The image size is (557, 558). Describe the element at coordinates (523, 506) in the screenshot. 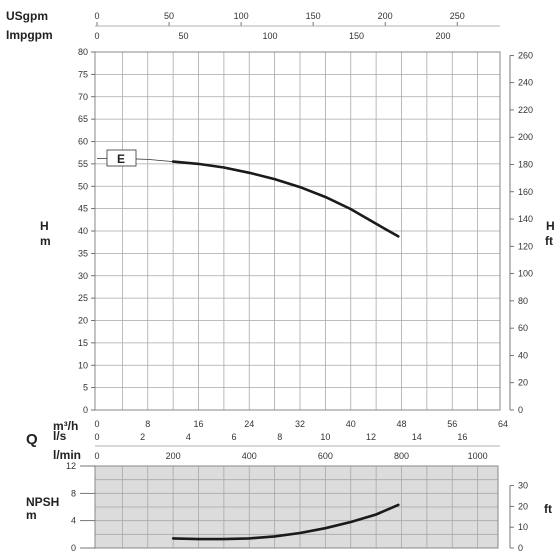

I see `npsh-yright-tick: 20` at that location.